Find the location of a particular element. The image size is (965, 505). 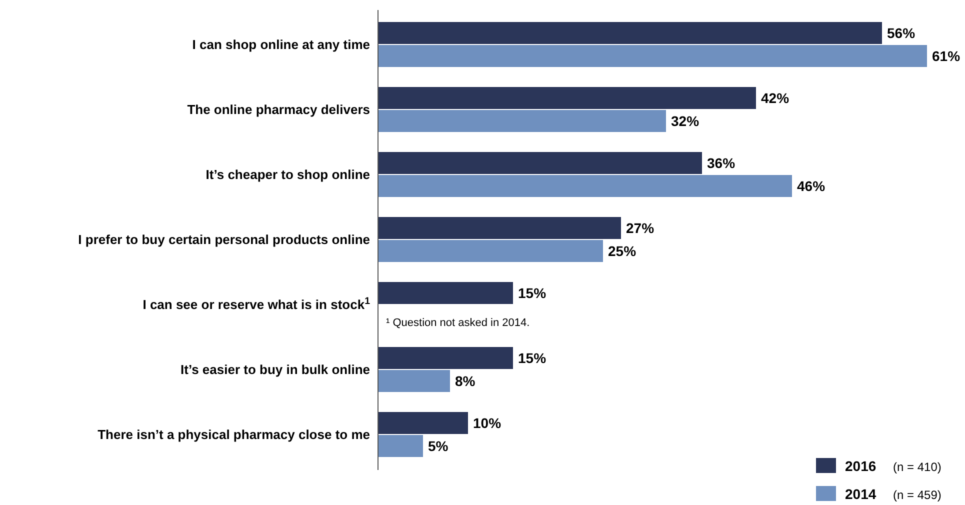

data-label: 46% is located at coordinates (811, 186).